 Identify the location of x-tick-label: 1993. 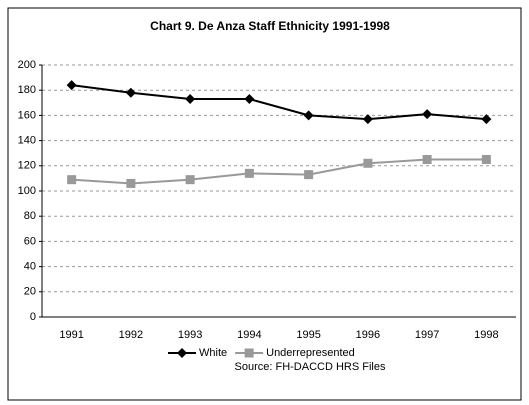
(190, 335).